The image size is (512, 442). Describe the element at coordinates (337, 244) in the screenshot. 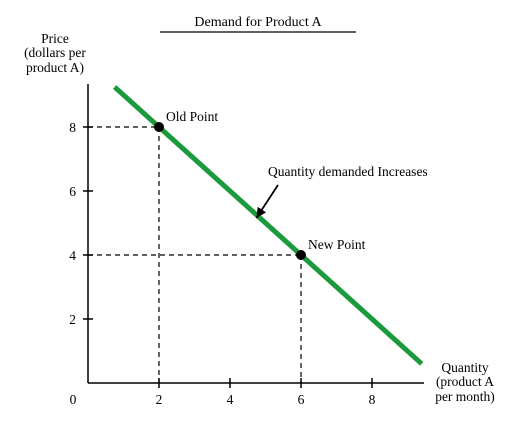

I see `point-label: New Point` at that location.